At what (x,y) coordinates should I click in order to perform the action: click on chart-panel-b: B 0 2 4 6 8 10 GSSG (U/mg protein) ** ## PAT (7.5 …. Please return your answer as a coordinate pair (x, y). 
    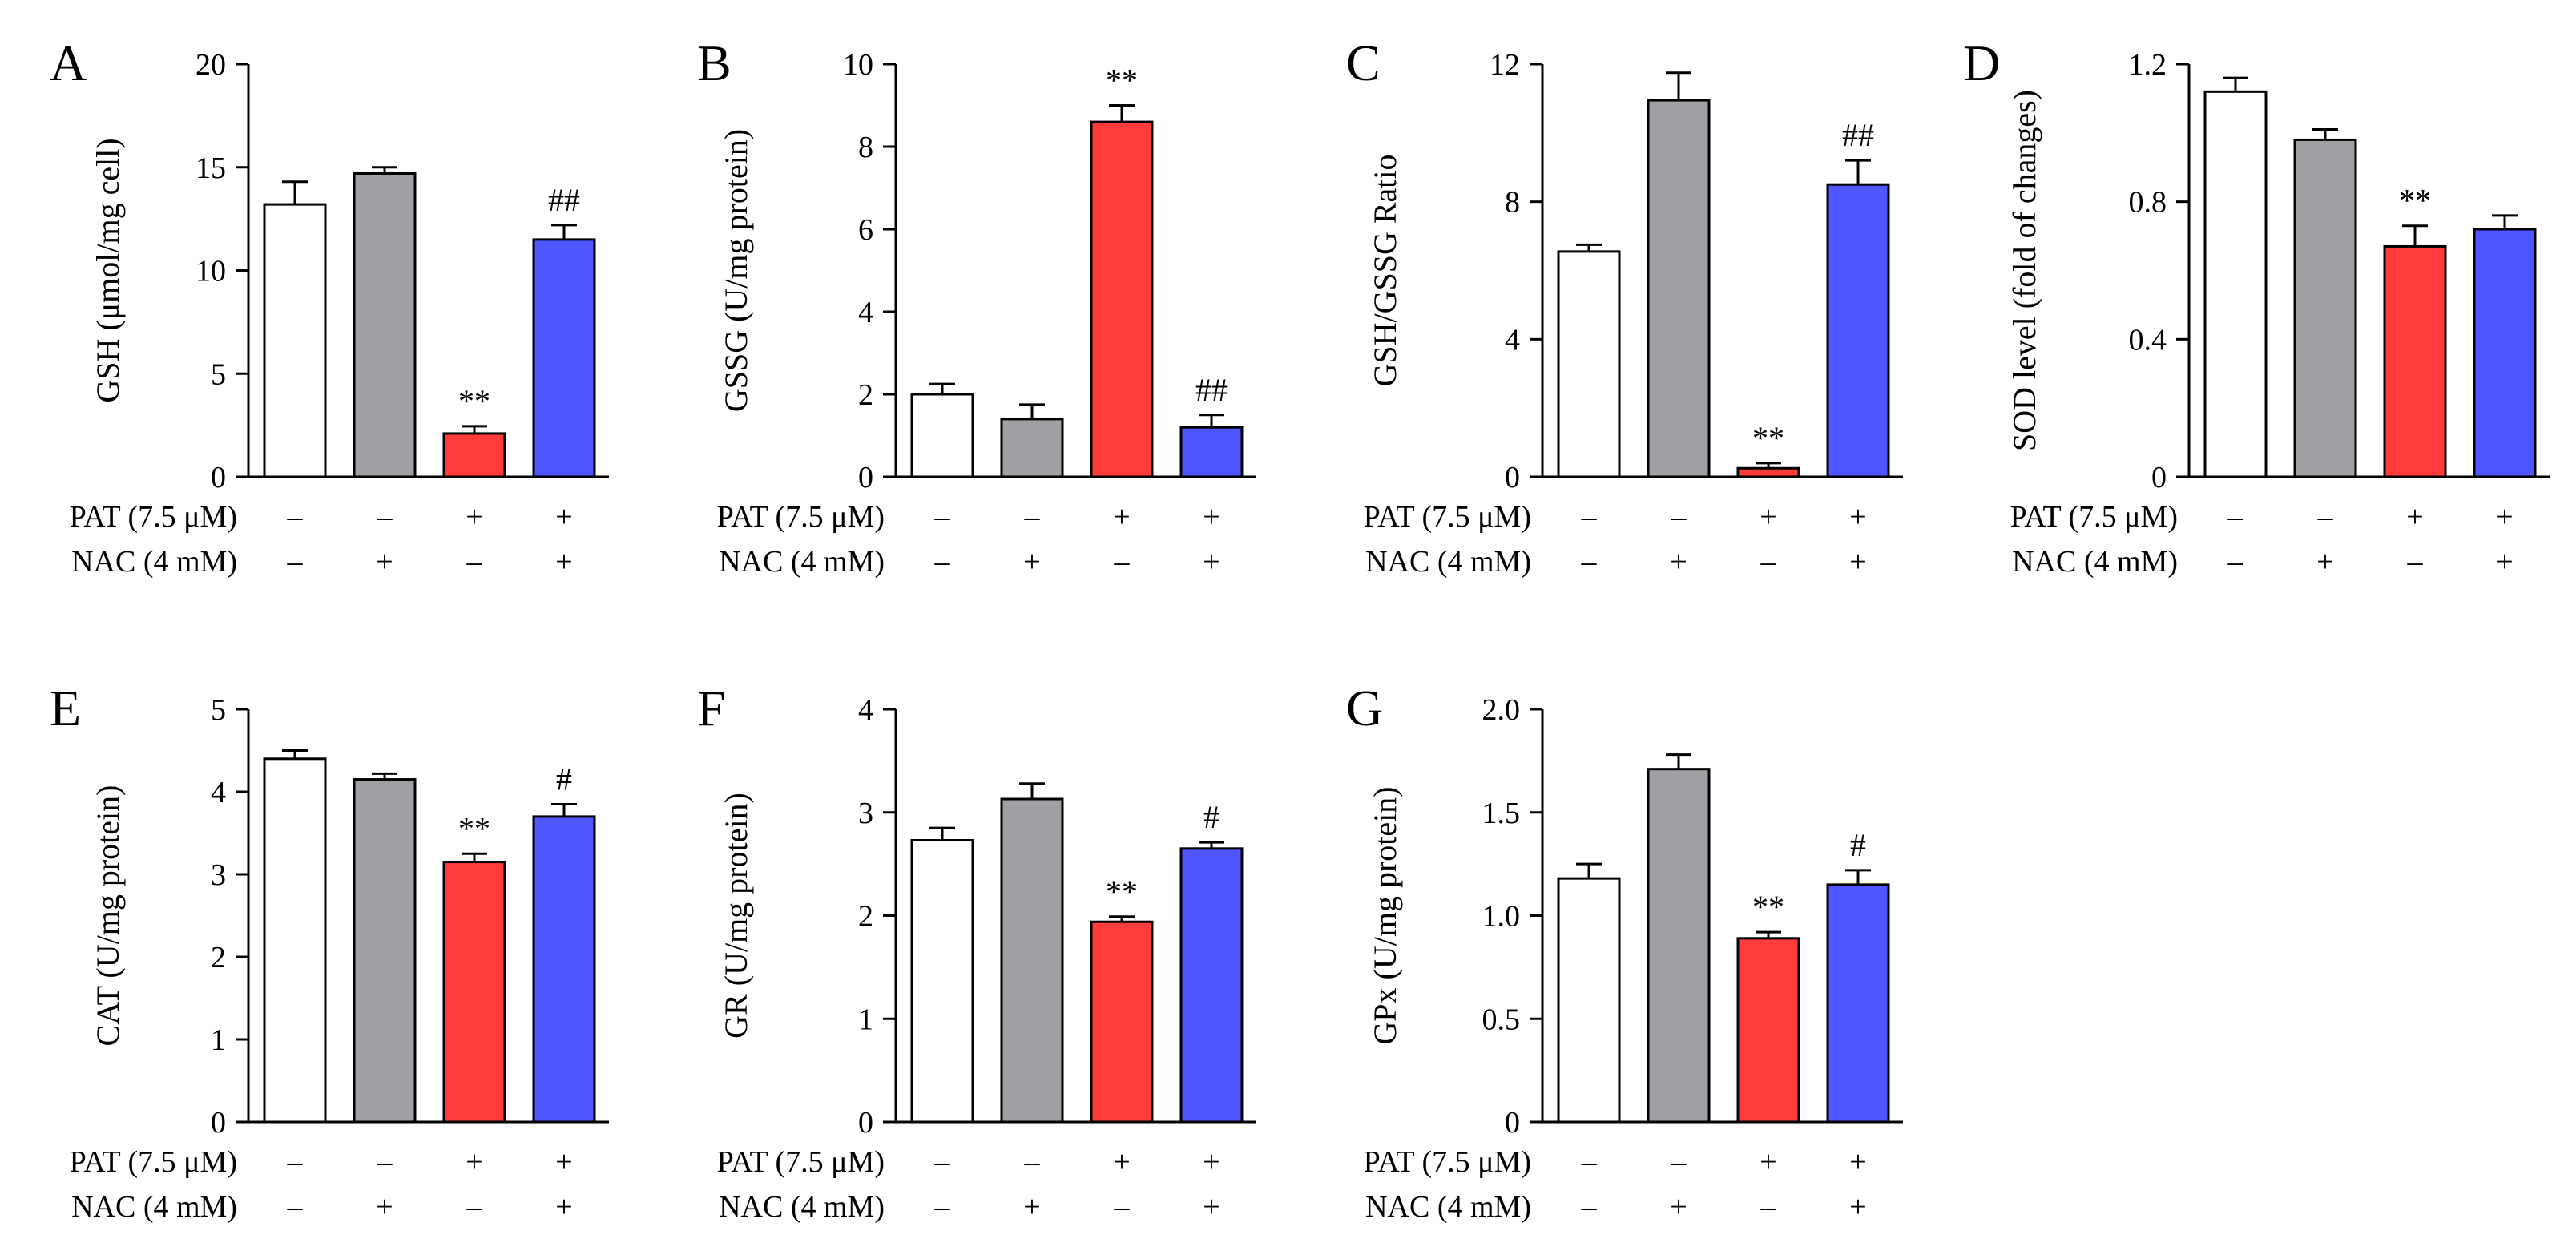
    Looking at the image, I should click on (976, 306).